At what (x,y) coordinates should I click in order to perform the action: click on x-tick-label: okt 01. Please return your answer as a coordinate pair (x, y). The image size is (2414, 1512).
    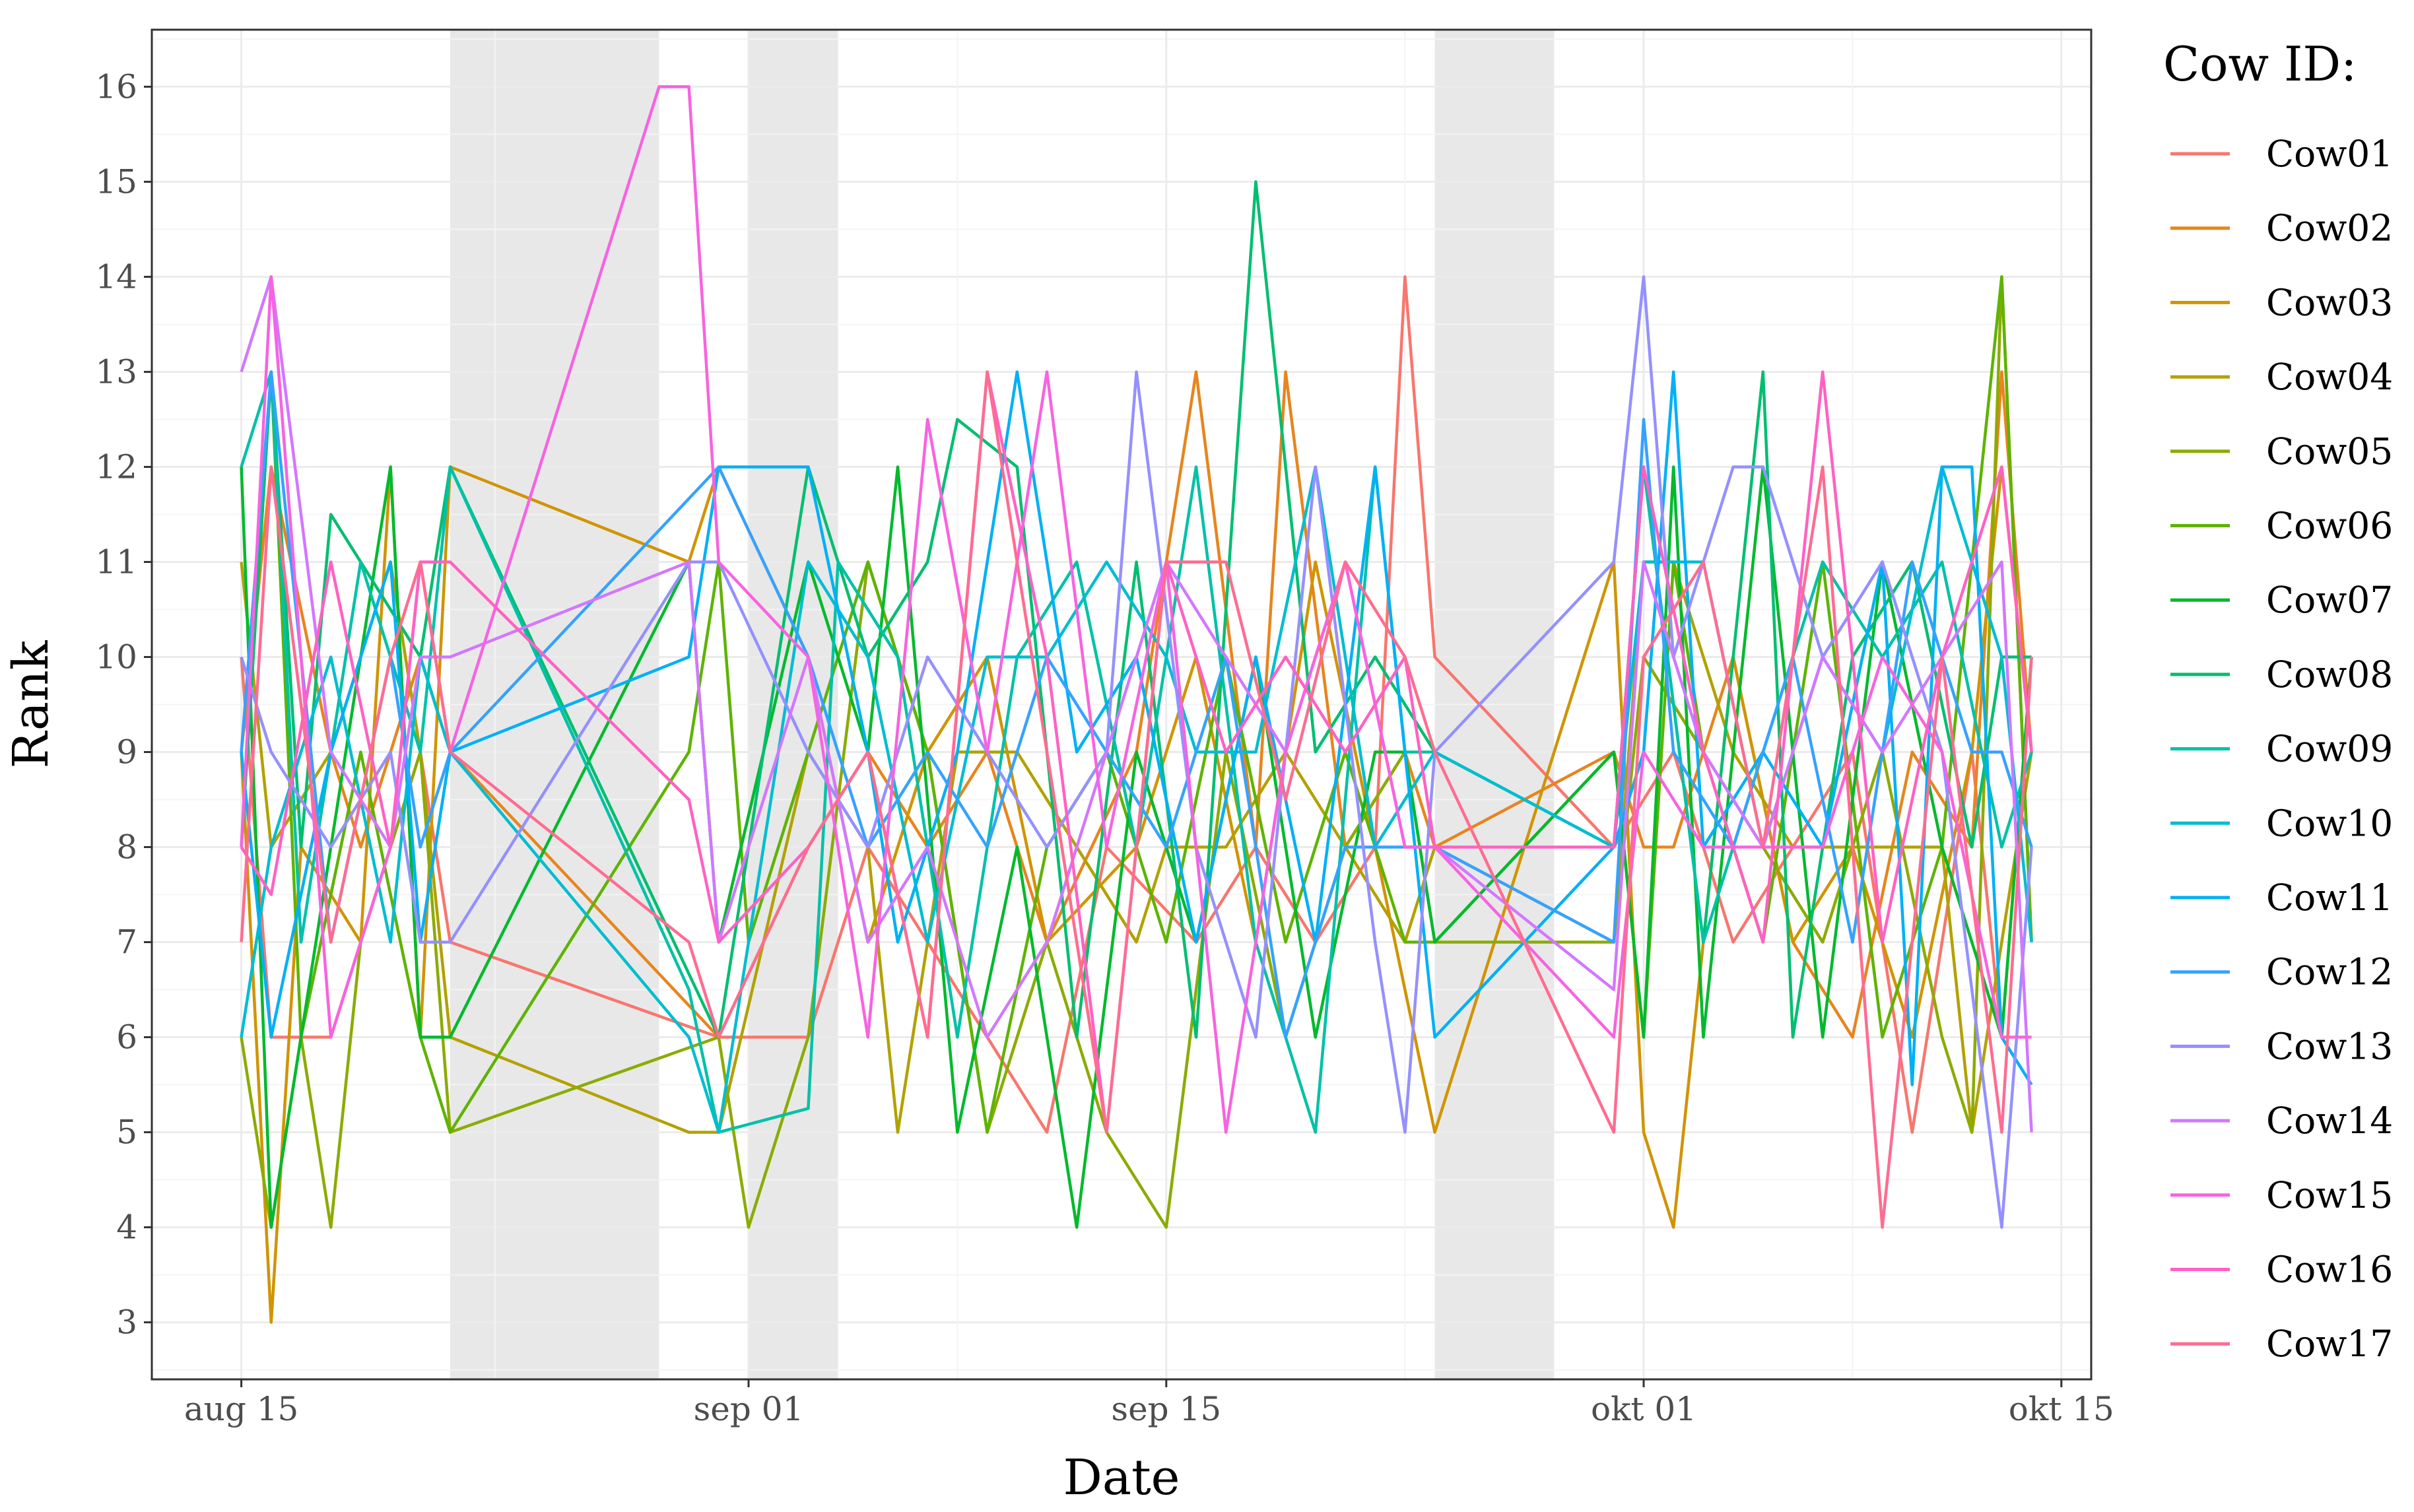
    Looking at the image, I should click on (1643, 1409).